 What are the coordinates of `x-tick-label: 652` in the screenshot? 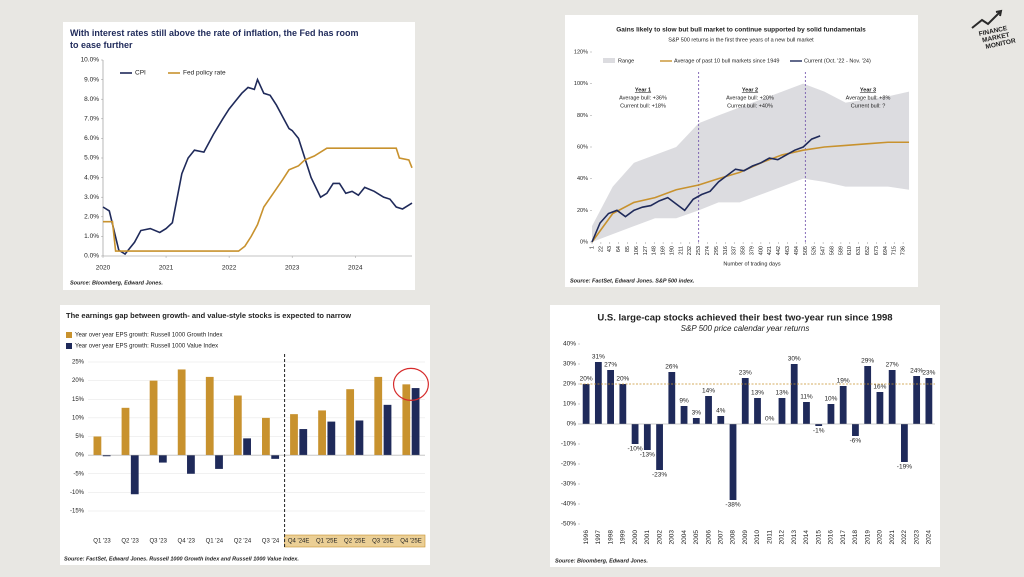 It's located at (868, 250).